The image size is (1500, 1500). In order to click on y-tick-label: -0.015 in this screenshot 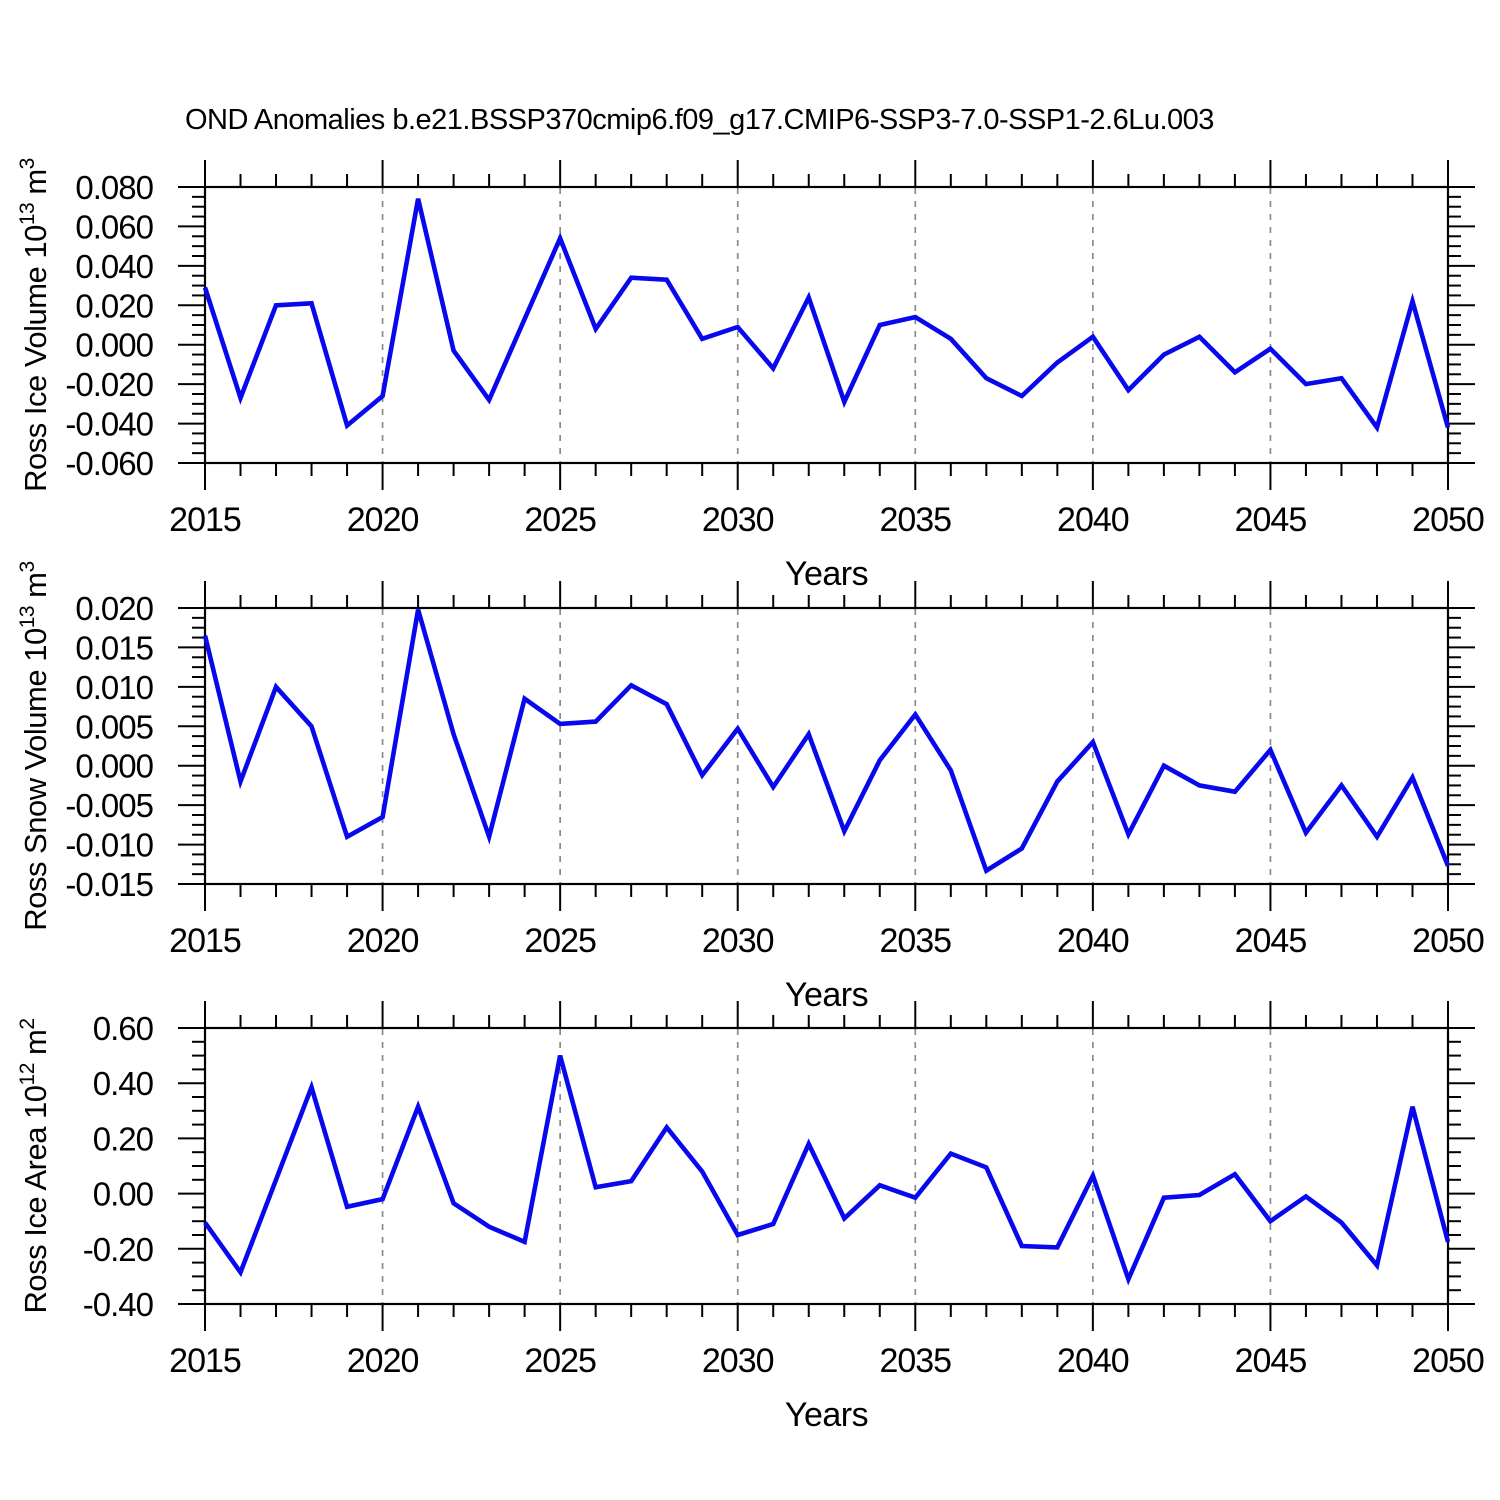, I will do `click(109, 884)`.